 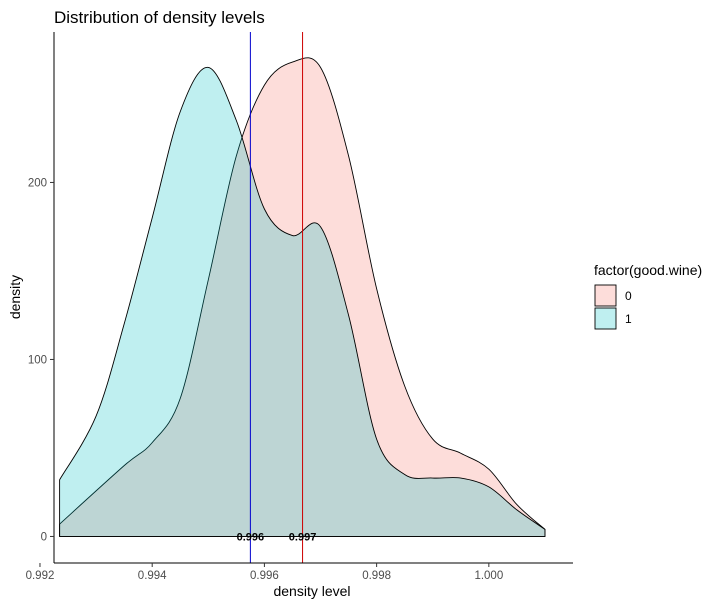 What do you see at coordinates (37, 183) in the screenshot?
I see `y-tick-label: 200` at bounding box center [37, 183].